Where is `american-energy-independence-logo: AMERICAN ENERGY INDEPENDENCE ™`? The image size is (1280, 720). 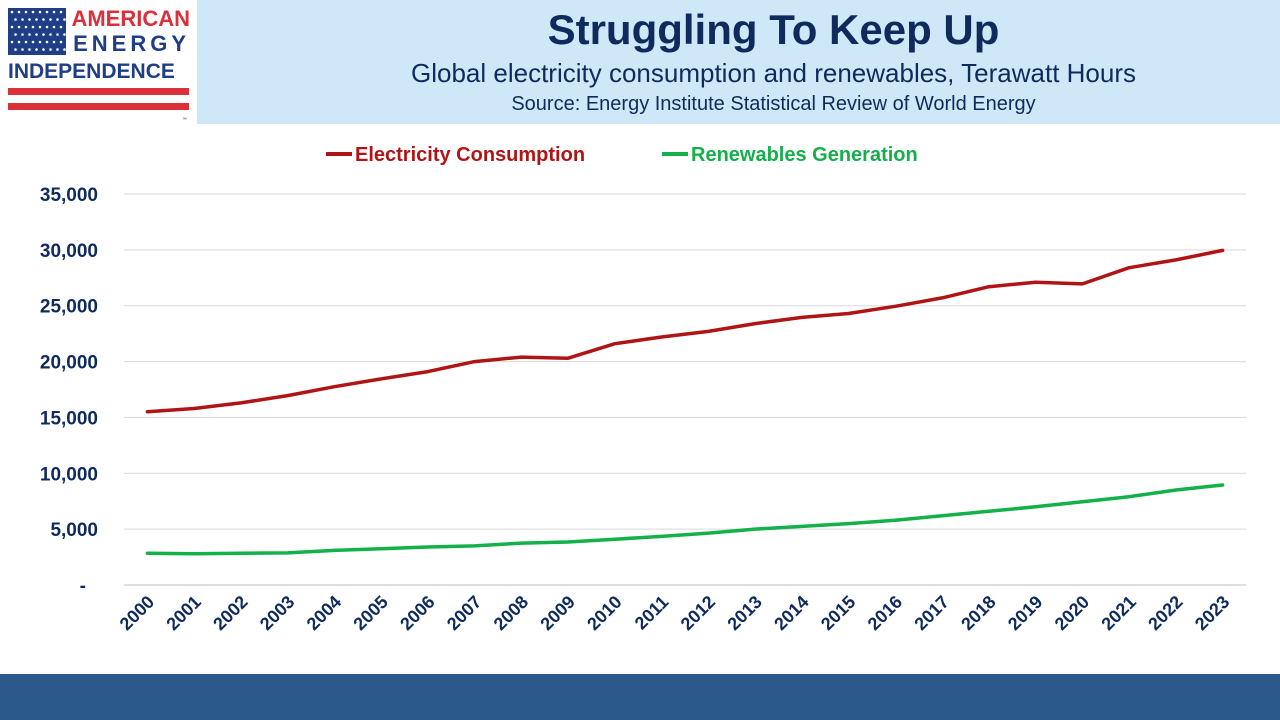
american-energy-independence-logo: AMERICAN ENERGY INDEPENDENCE ™ is located at coordinates (99, 64).